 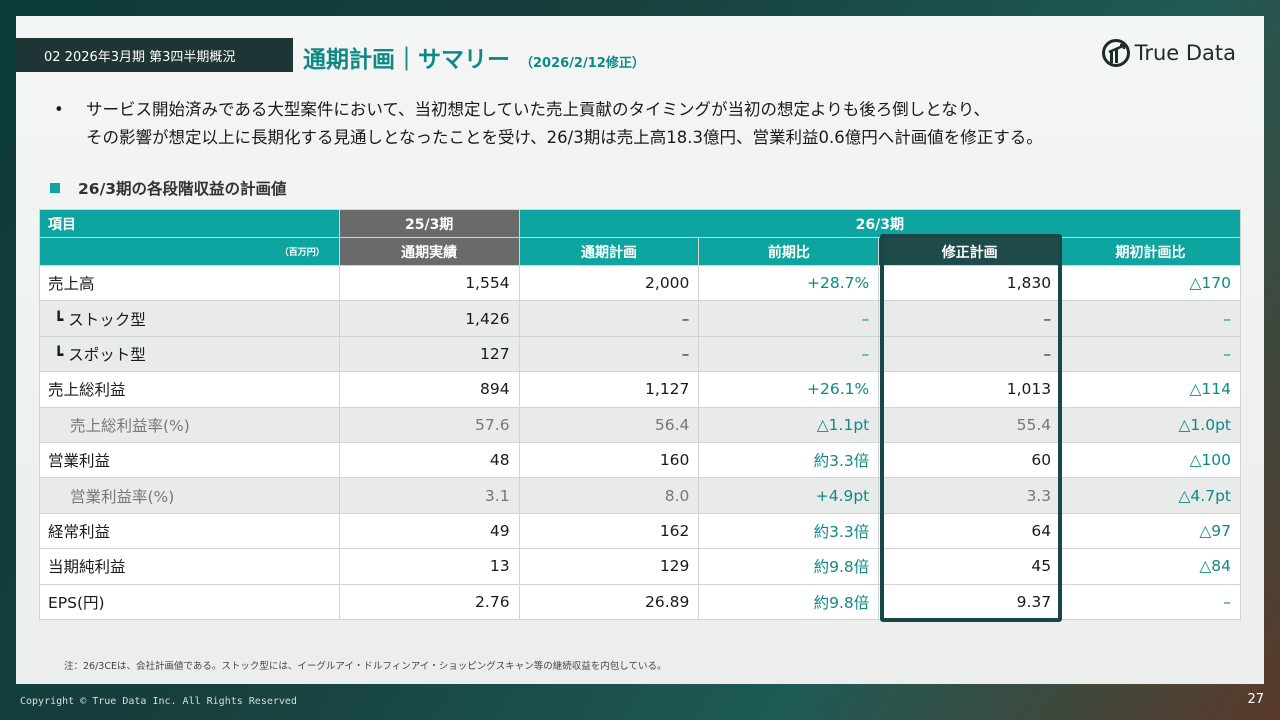 What do you see at coordinates (189, 354) in the screenshot?
I see `row-label: ┗ スポット型` at bounding box center [189, 354].